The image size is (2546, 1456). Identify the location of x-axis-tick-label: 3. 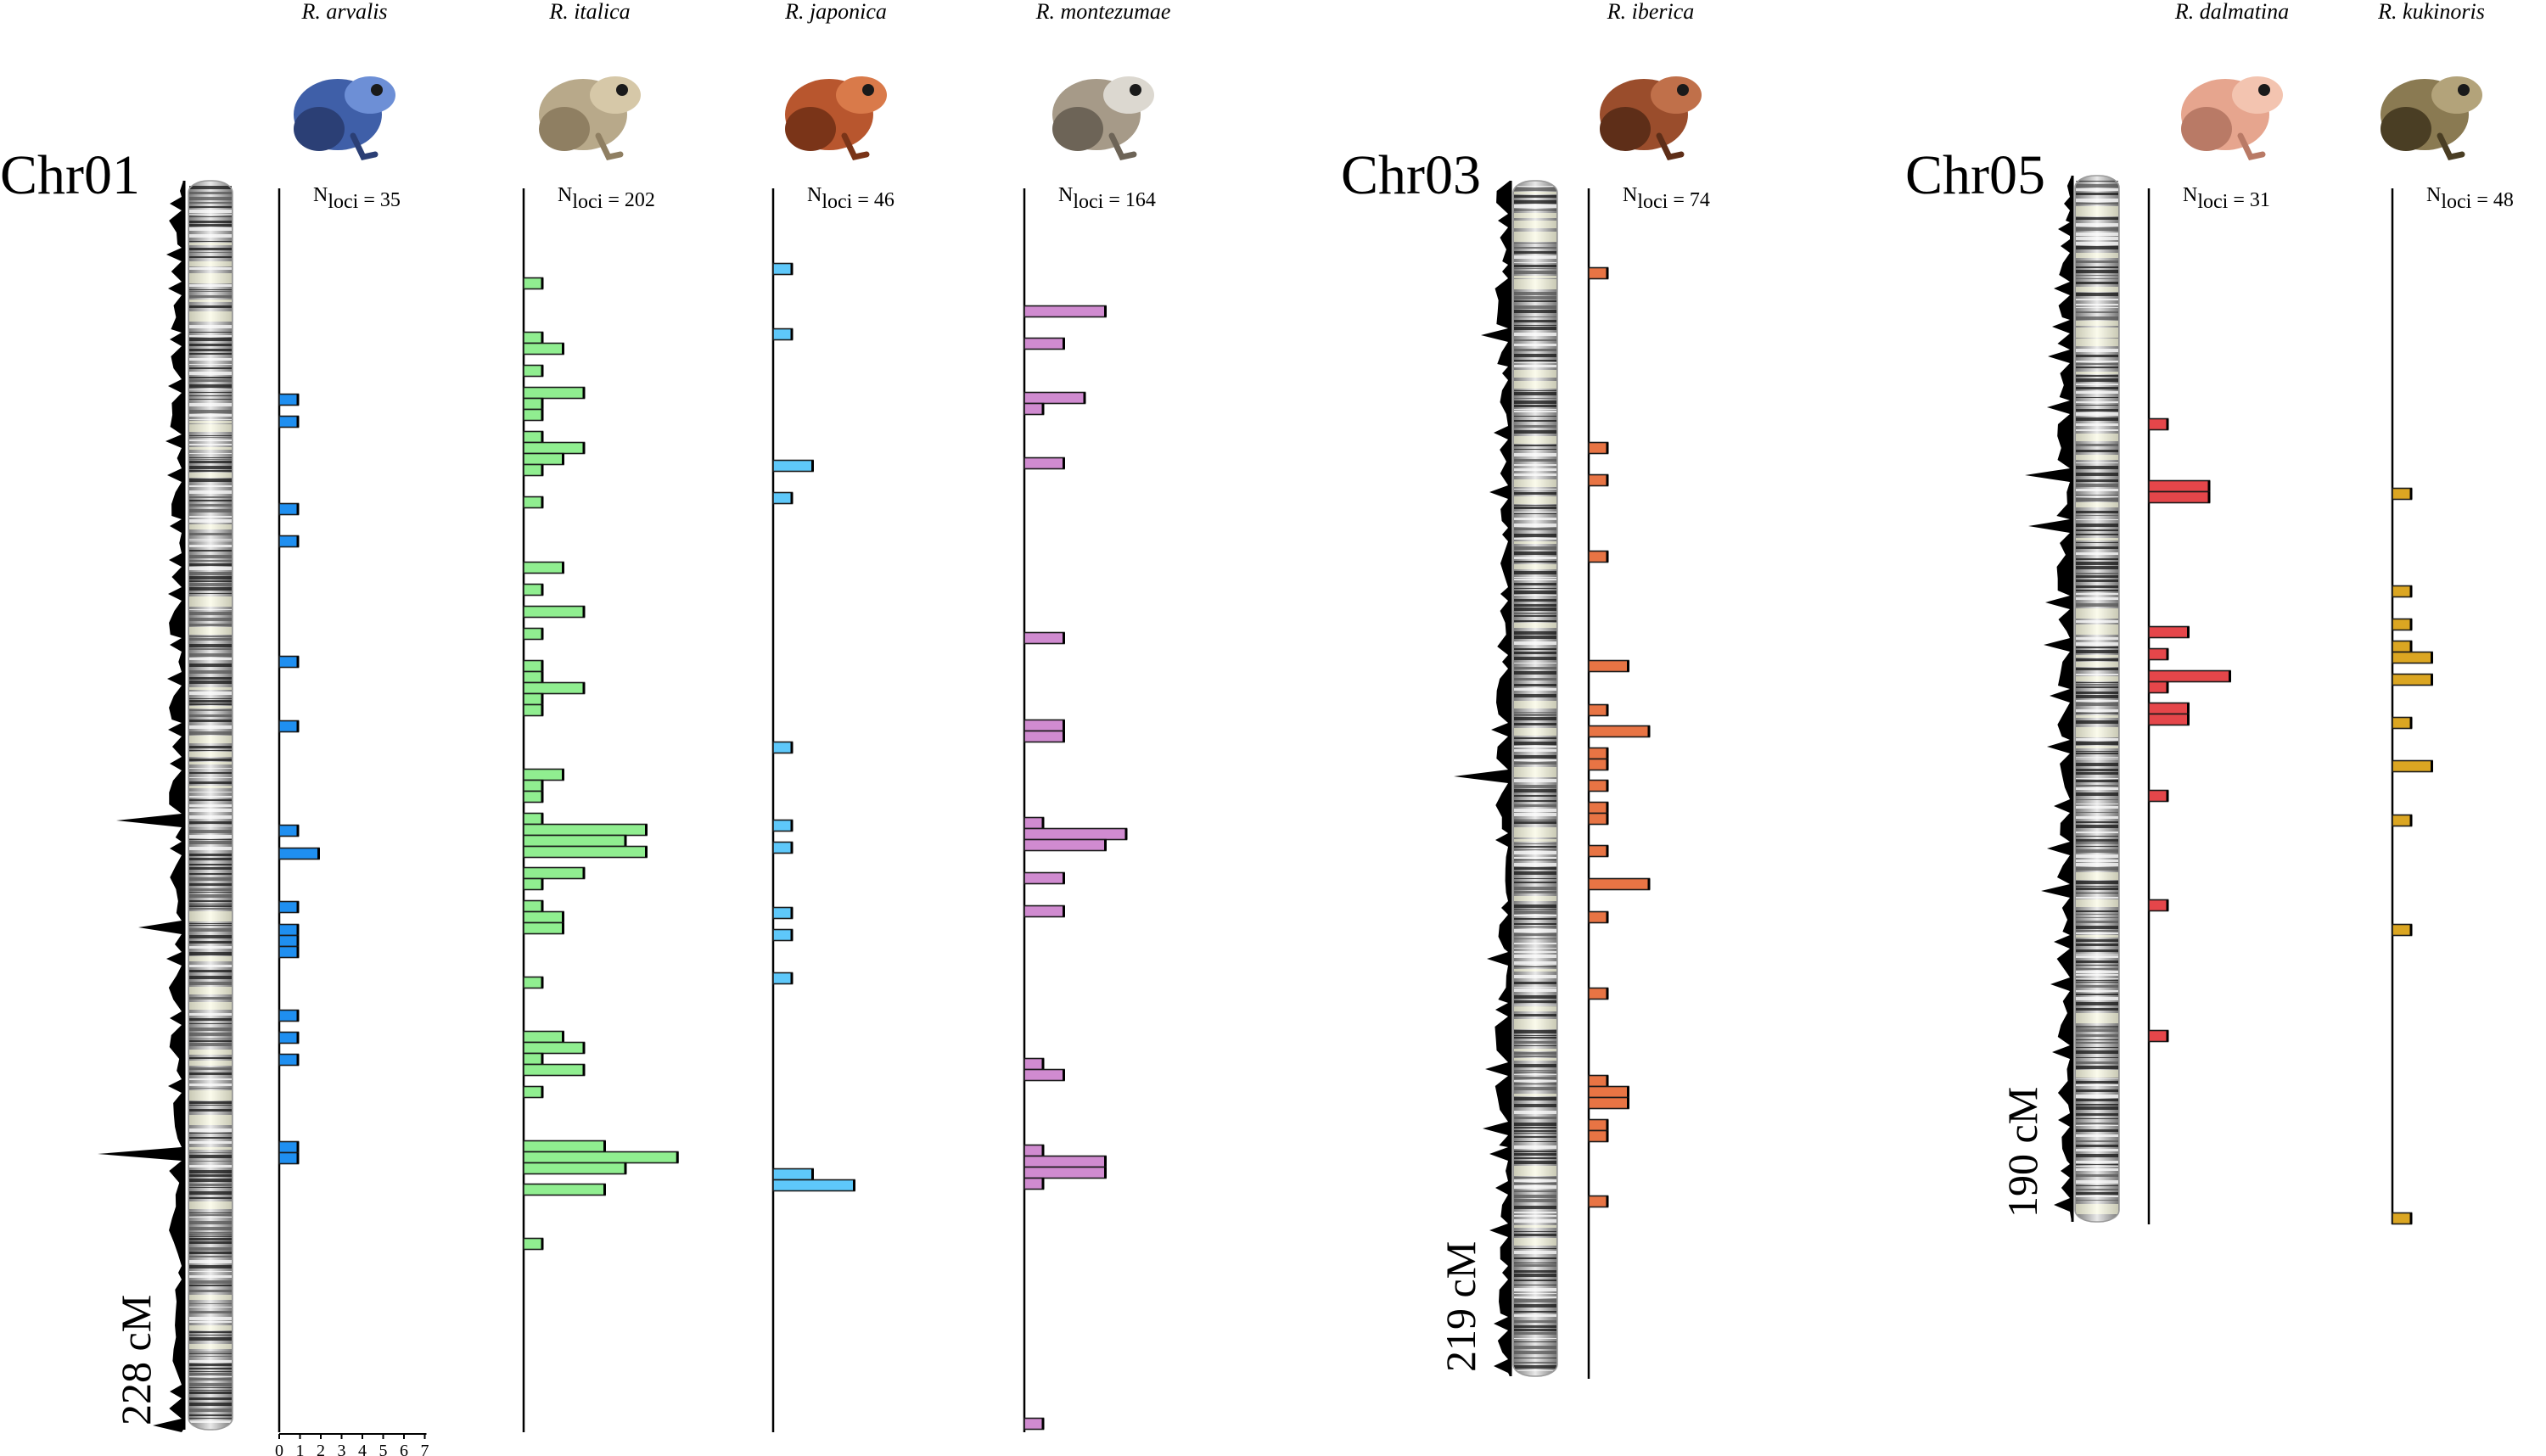
(342, 1449).